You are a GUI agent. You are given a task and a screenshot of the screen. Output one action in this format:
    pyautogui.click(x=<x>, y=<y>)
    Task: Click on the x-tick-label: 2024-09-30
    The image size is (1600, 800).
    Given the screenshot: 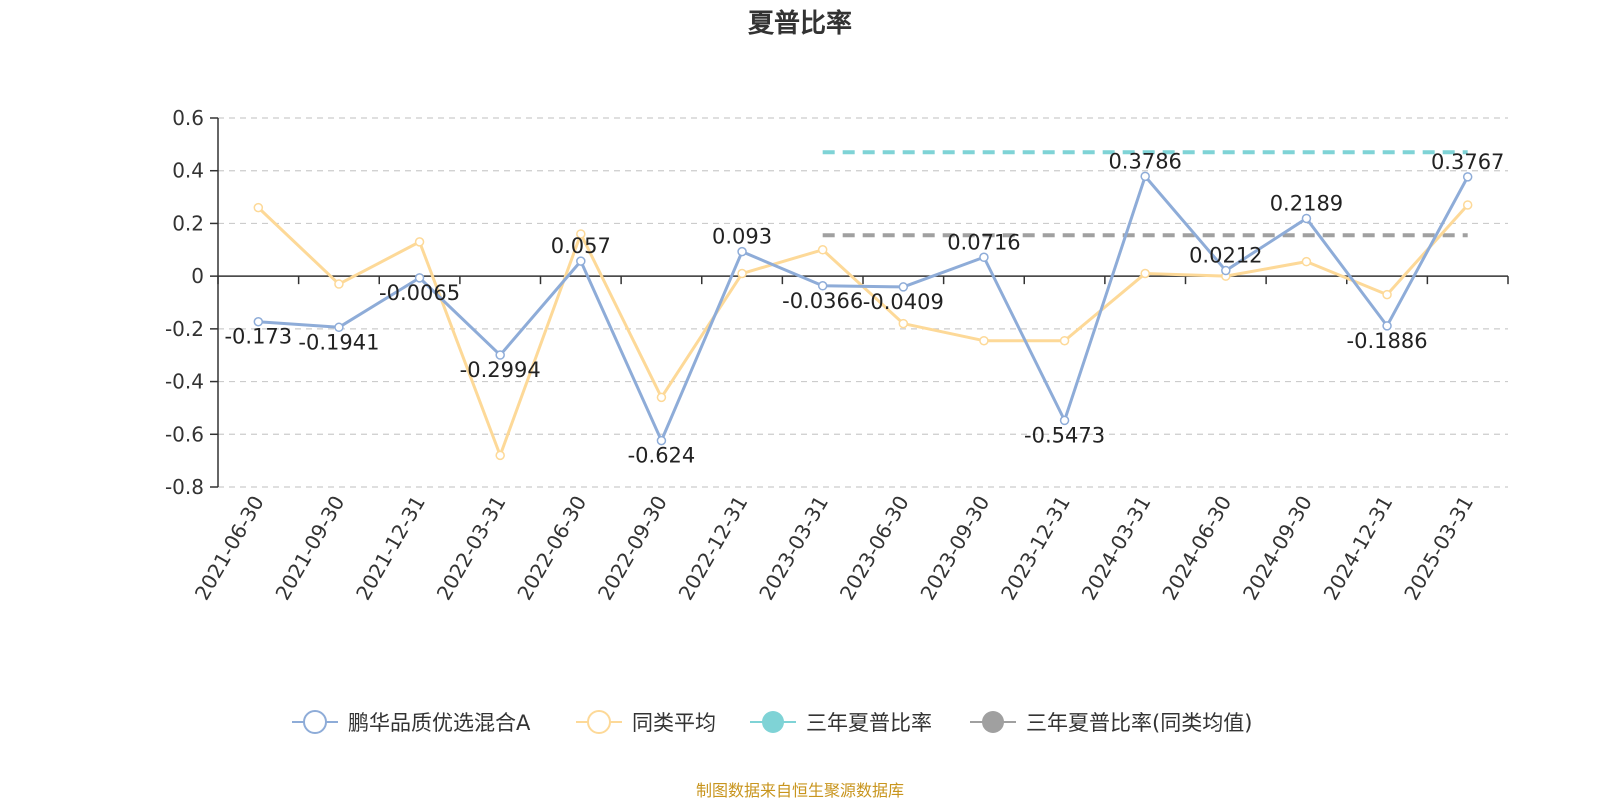 What is the action you would take?
    pyautogui.click(x=1277, y=548)
    